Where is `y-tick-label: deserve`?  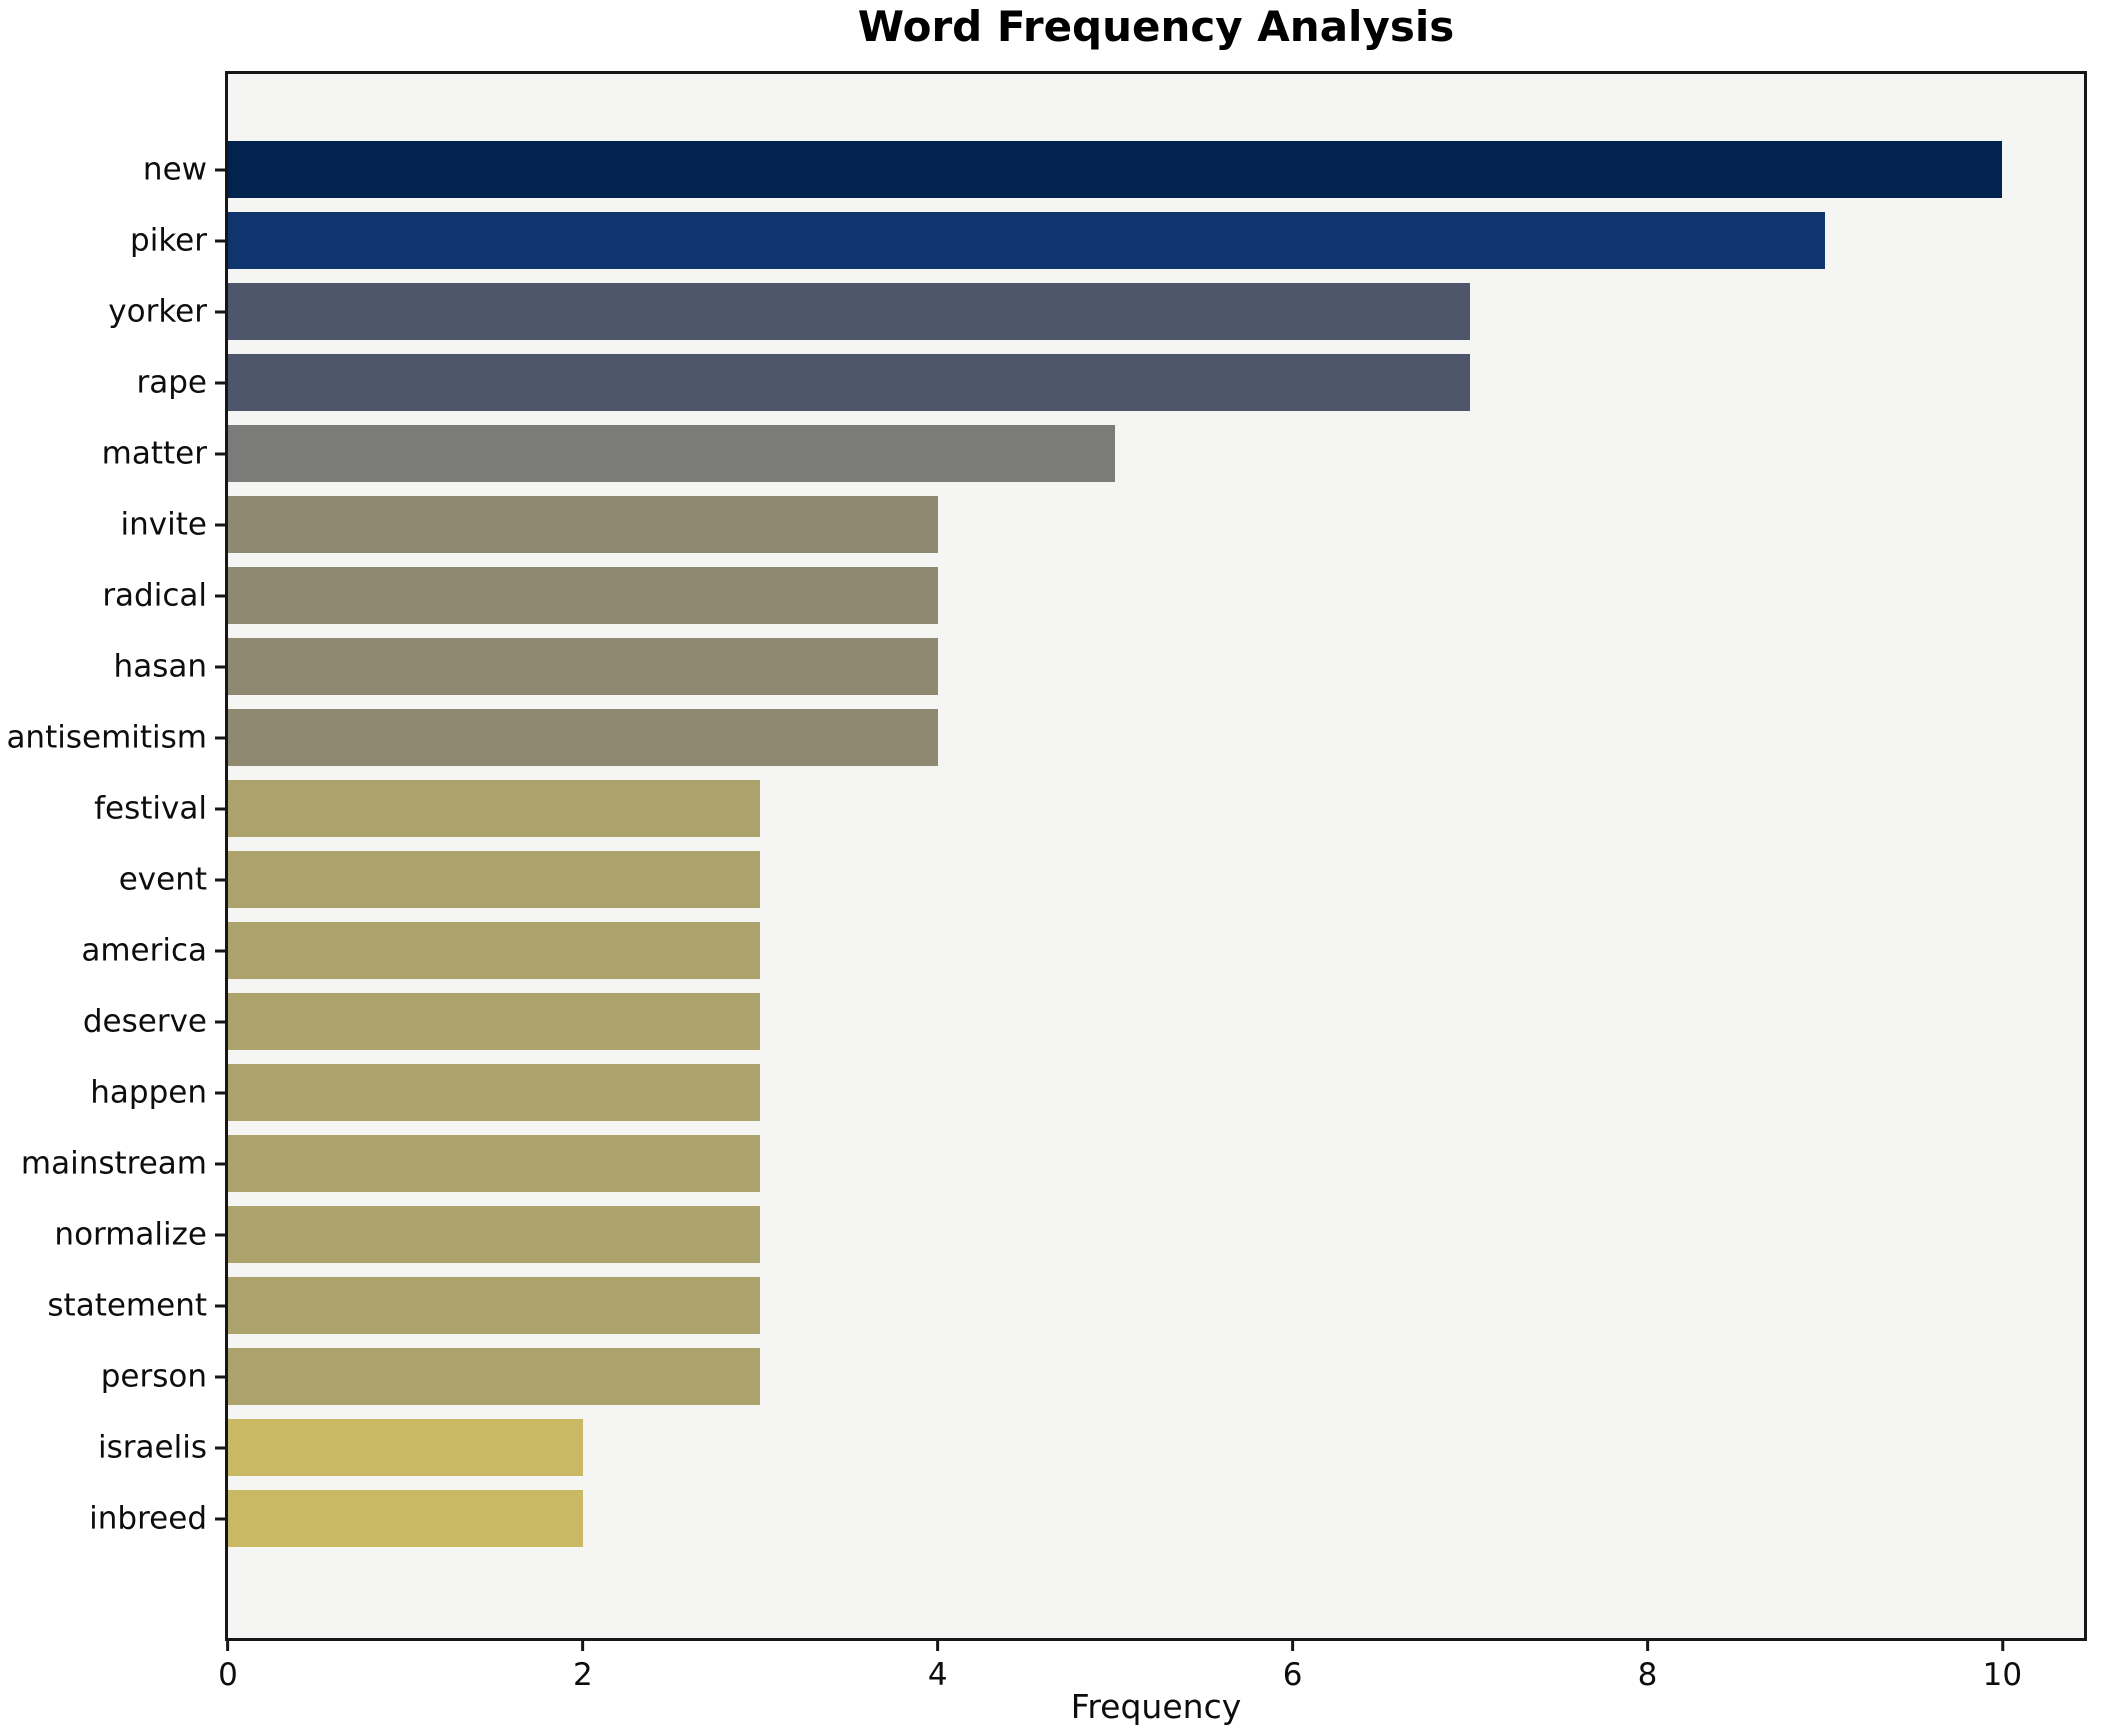 y-tick-label: deserve is located at coordinates (144, 1021).